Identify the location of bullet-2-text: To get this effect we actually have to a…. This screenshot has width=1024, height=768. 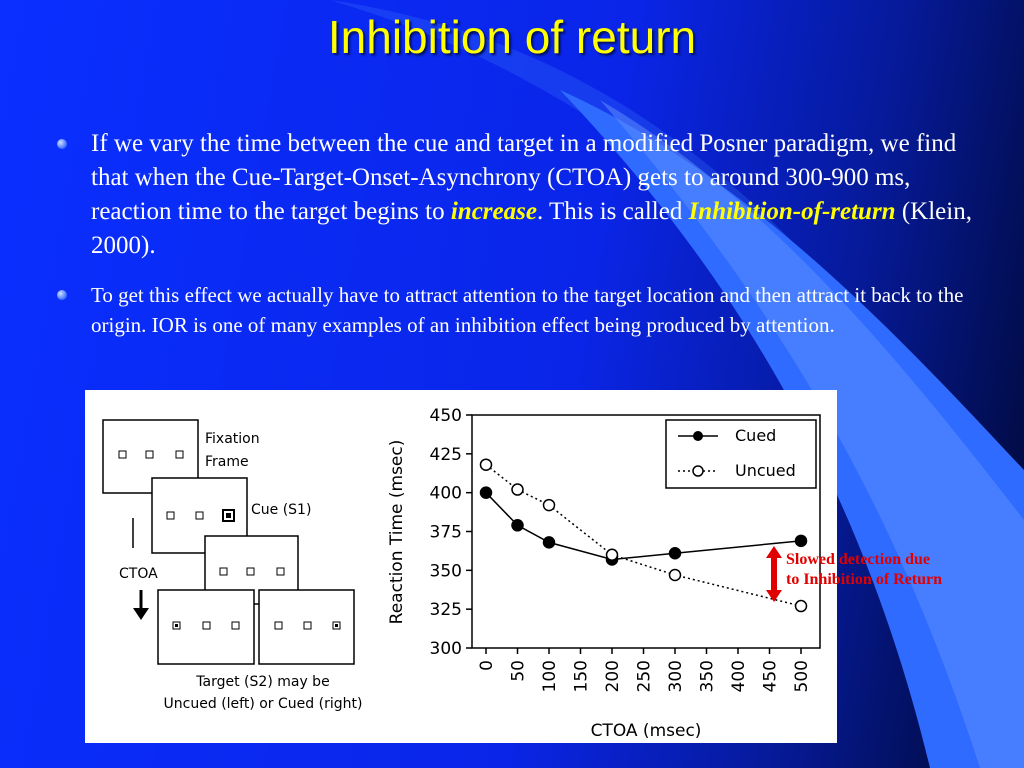
(527, 310).